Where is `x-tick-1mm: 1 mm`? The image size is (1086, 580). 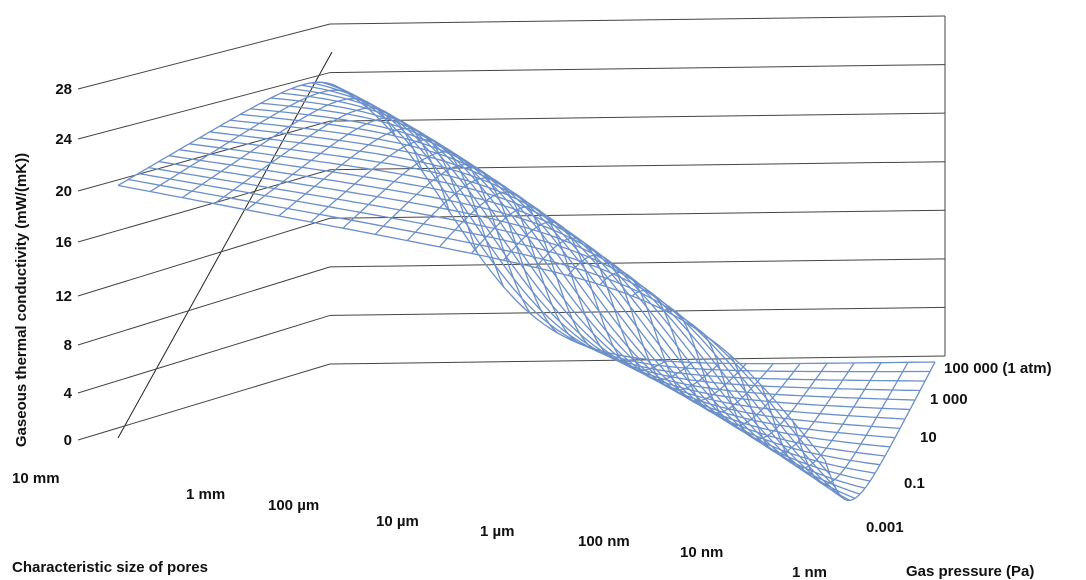 x-tick-1mm: 1 mm is located at coordinates (205, 494).